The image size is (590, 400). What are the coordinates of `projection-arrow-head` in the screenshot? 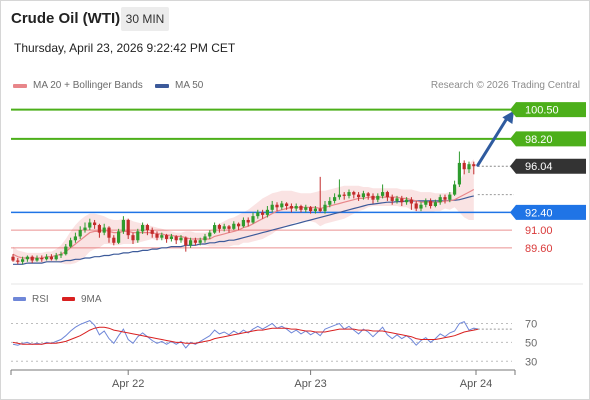 It's located at (508, 117).